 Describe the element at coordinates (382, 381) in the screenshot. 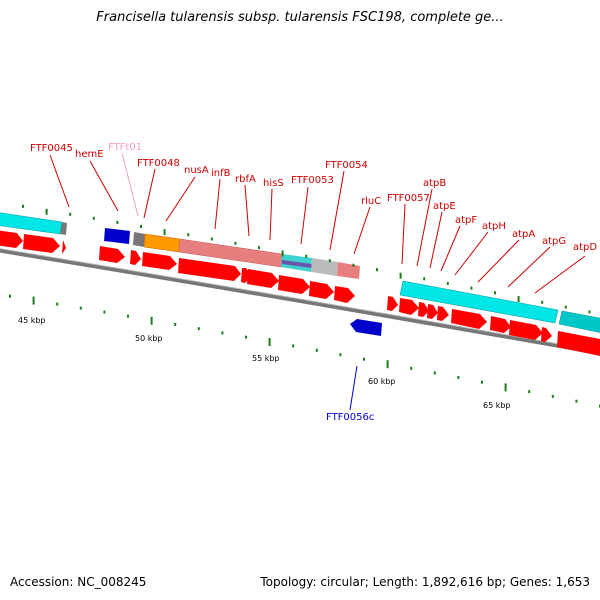

I see `scale-label: 60 kbp` at that location.